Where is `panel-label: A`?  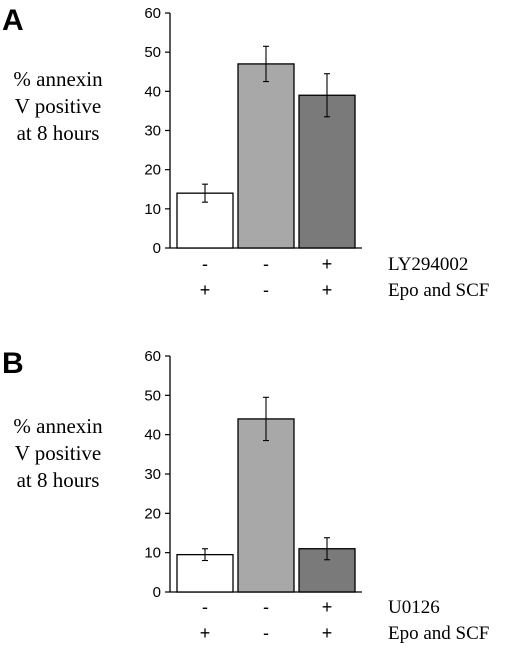
panel-label: A is located at coordinates (13, 20).